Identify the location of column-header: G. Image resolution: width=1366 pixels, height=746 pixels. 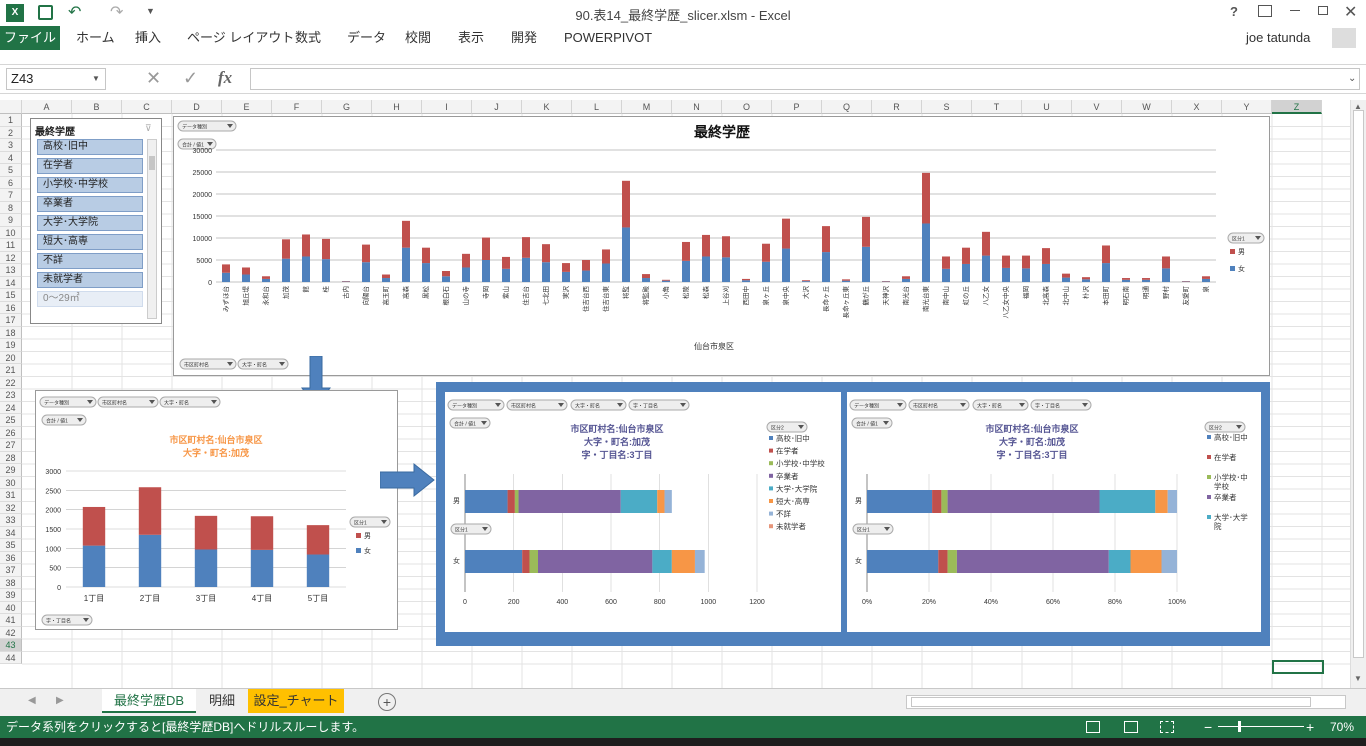
(347, 107).